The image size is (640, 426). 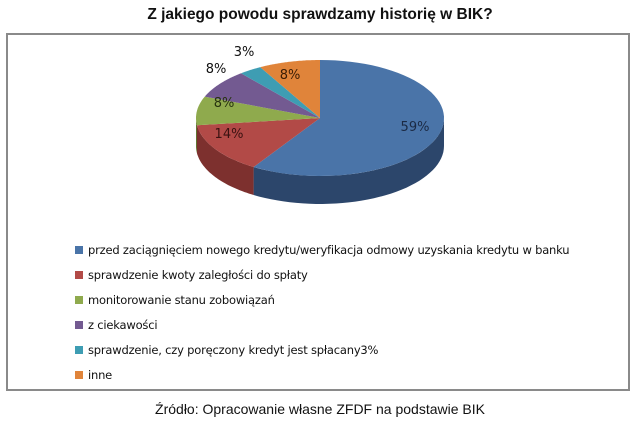 I want to click on legend-item: inne, so click(x=322, y=374).